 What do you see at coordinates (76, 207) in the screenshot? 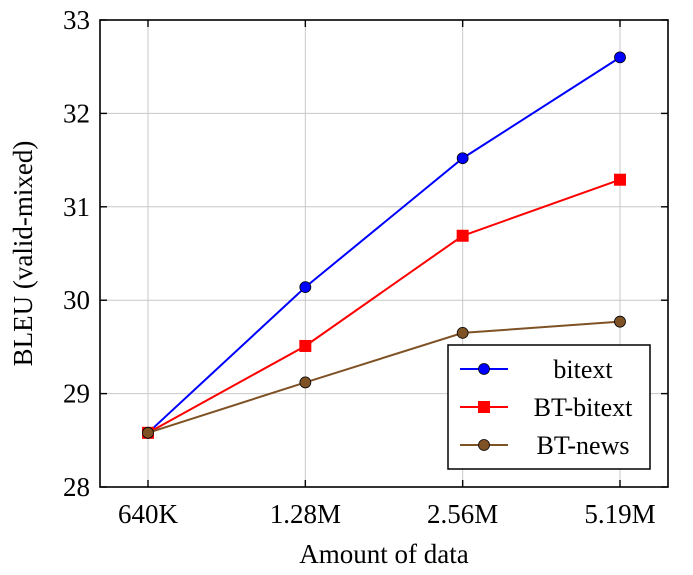
I see `y-tick-label: 31` at bounding box center [76, 207].